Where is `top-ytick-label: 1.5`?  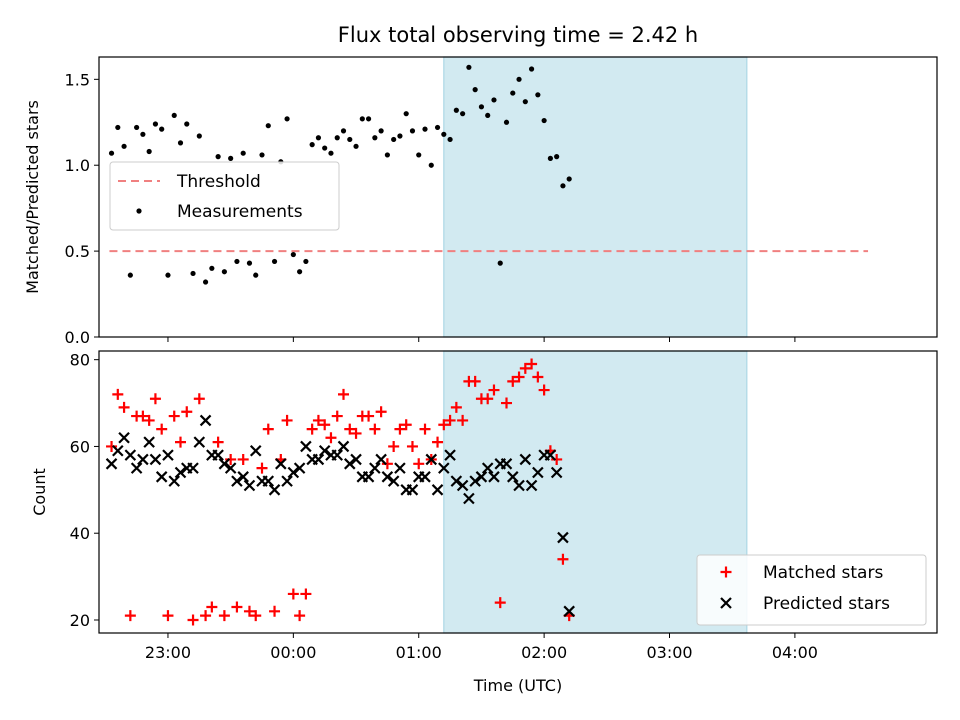
top-ytick-label: 1.5 is located at coordinates (77, 79).